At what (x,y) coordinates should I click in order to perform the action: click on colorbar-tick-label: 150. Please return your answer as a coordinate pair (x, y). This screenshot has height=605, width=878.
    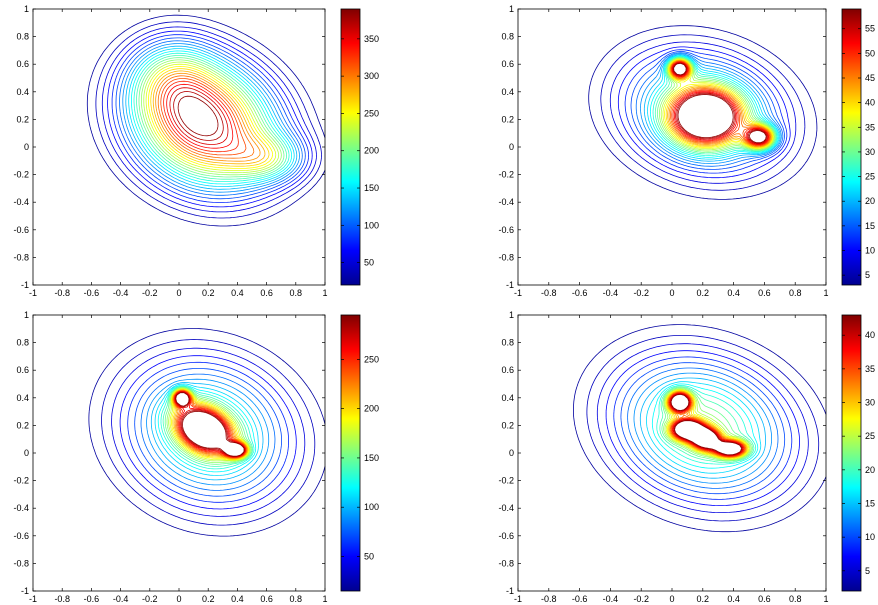
    Looking at the image, I should click on (371, 458).